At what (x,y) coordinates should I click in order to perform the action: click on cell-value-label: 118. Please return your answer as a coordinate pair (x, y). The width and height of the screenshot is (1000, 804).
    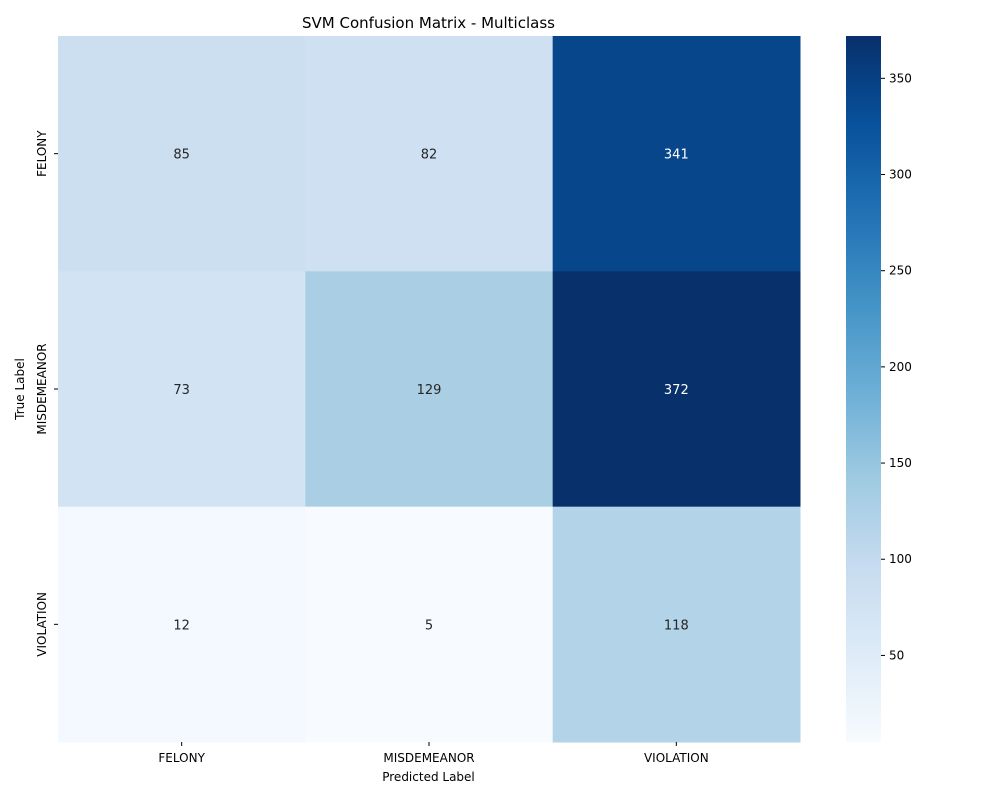
    Looking at the image, I should click on (676, 625).